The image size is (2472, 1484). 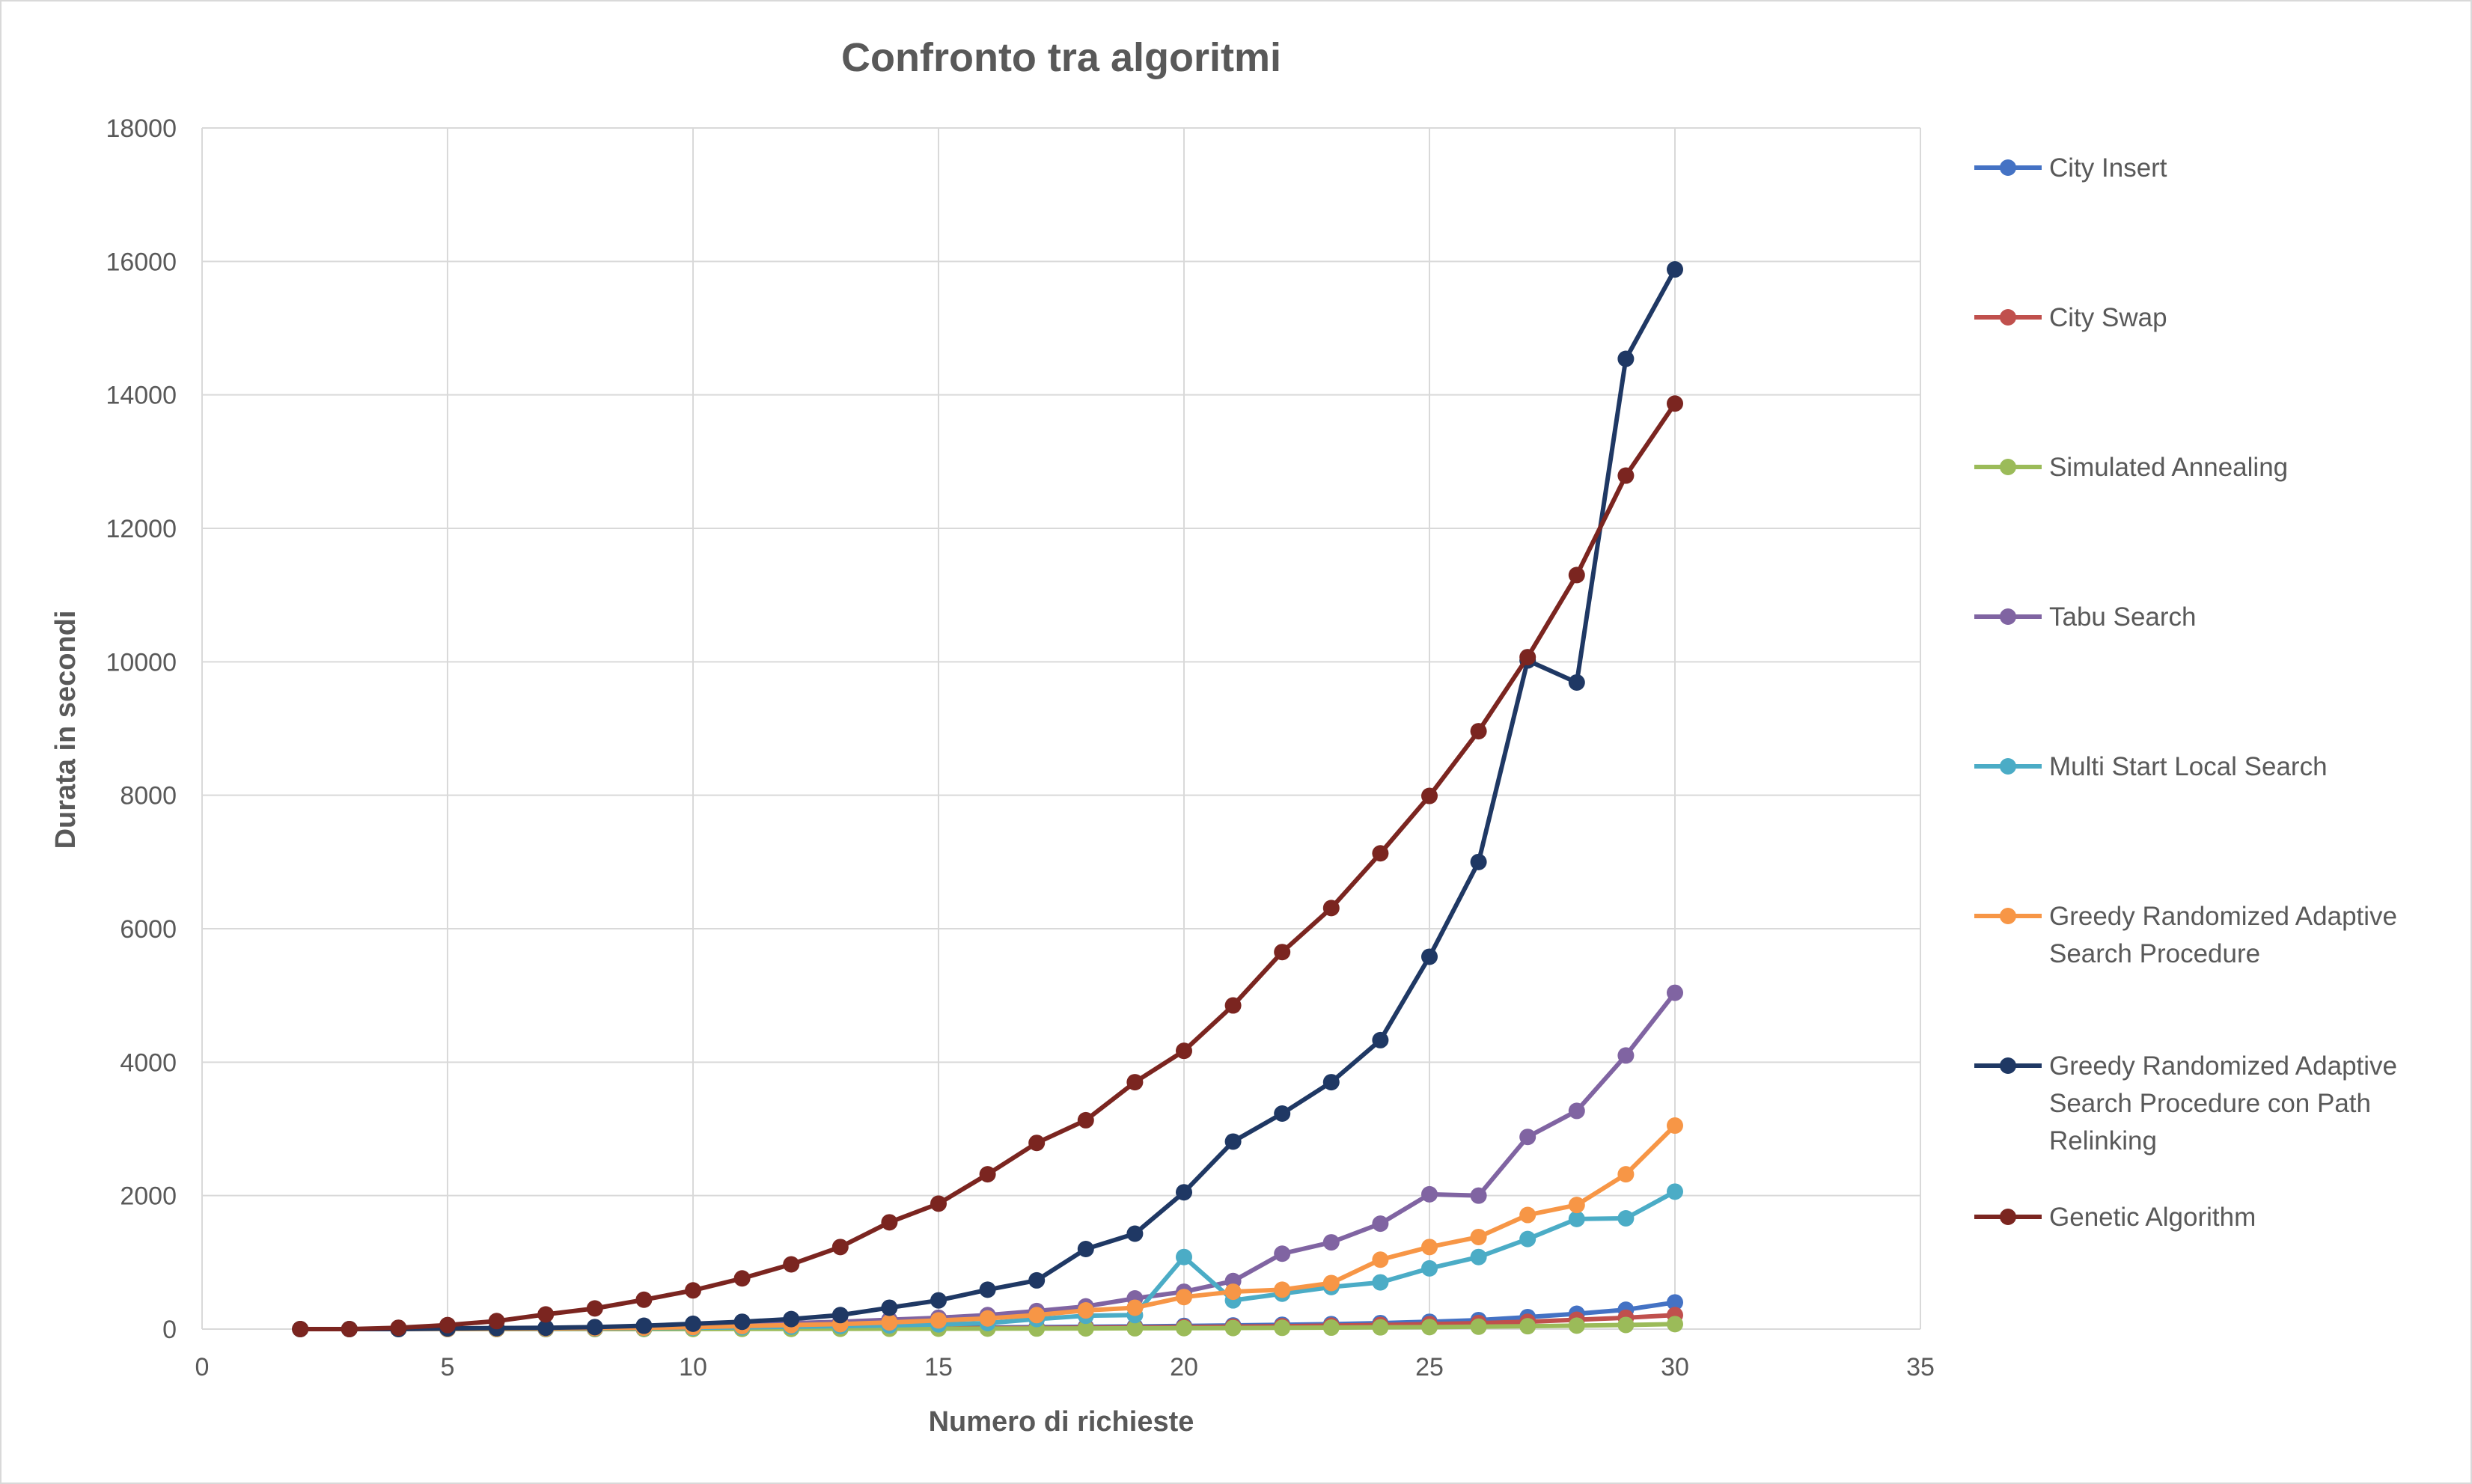 I want to click on y-tick-label: 18000, so click(x=141, y=128).